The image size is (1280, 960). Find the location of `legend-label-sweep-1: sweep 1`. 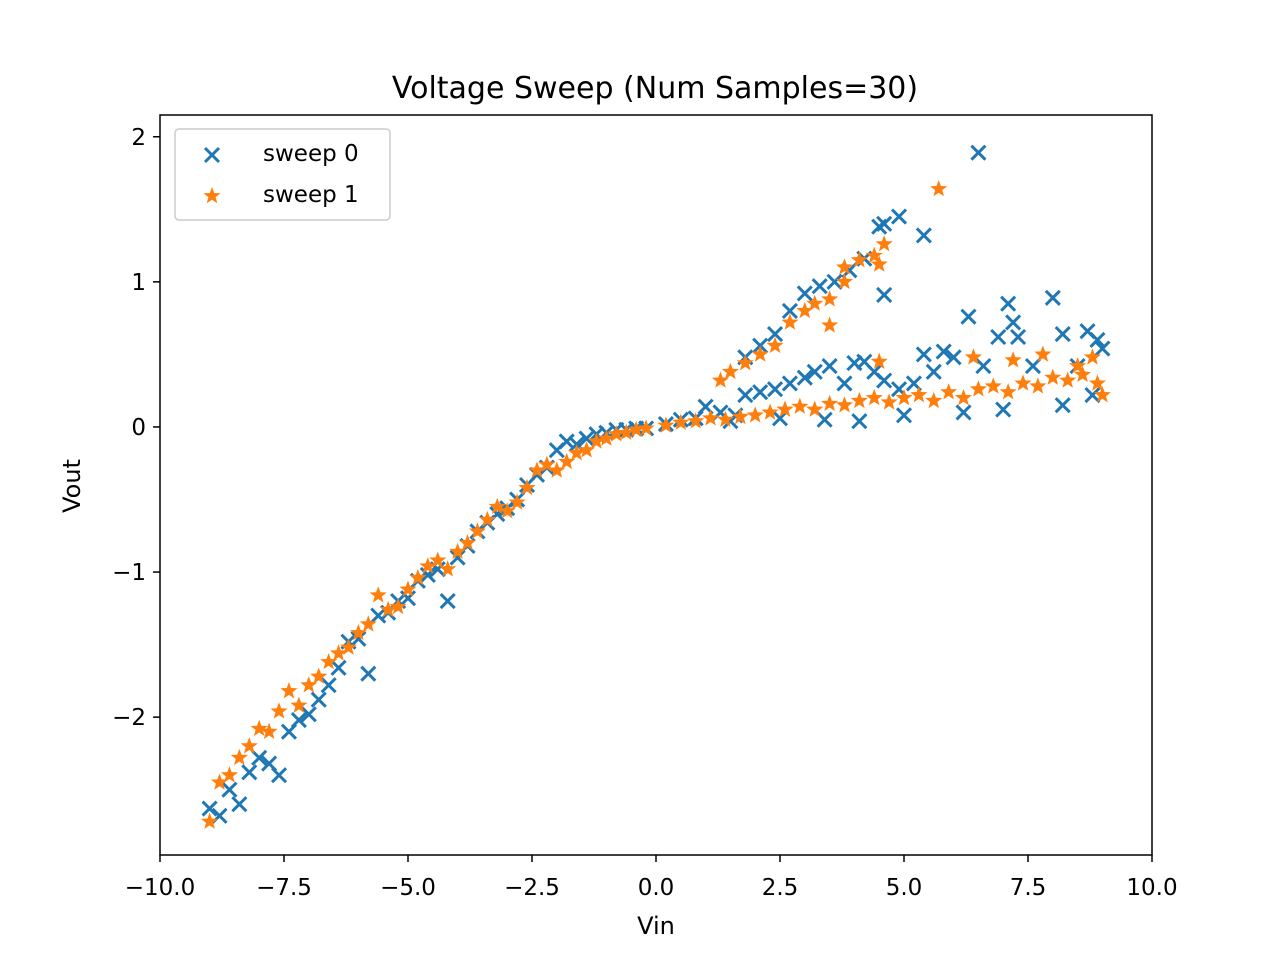

legend-label-sweep-1: sweep 1 is located at coordinates (311, 195).